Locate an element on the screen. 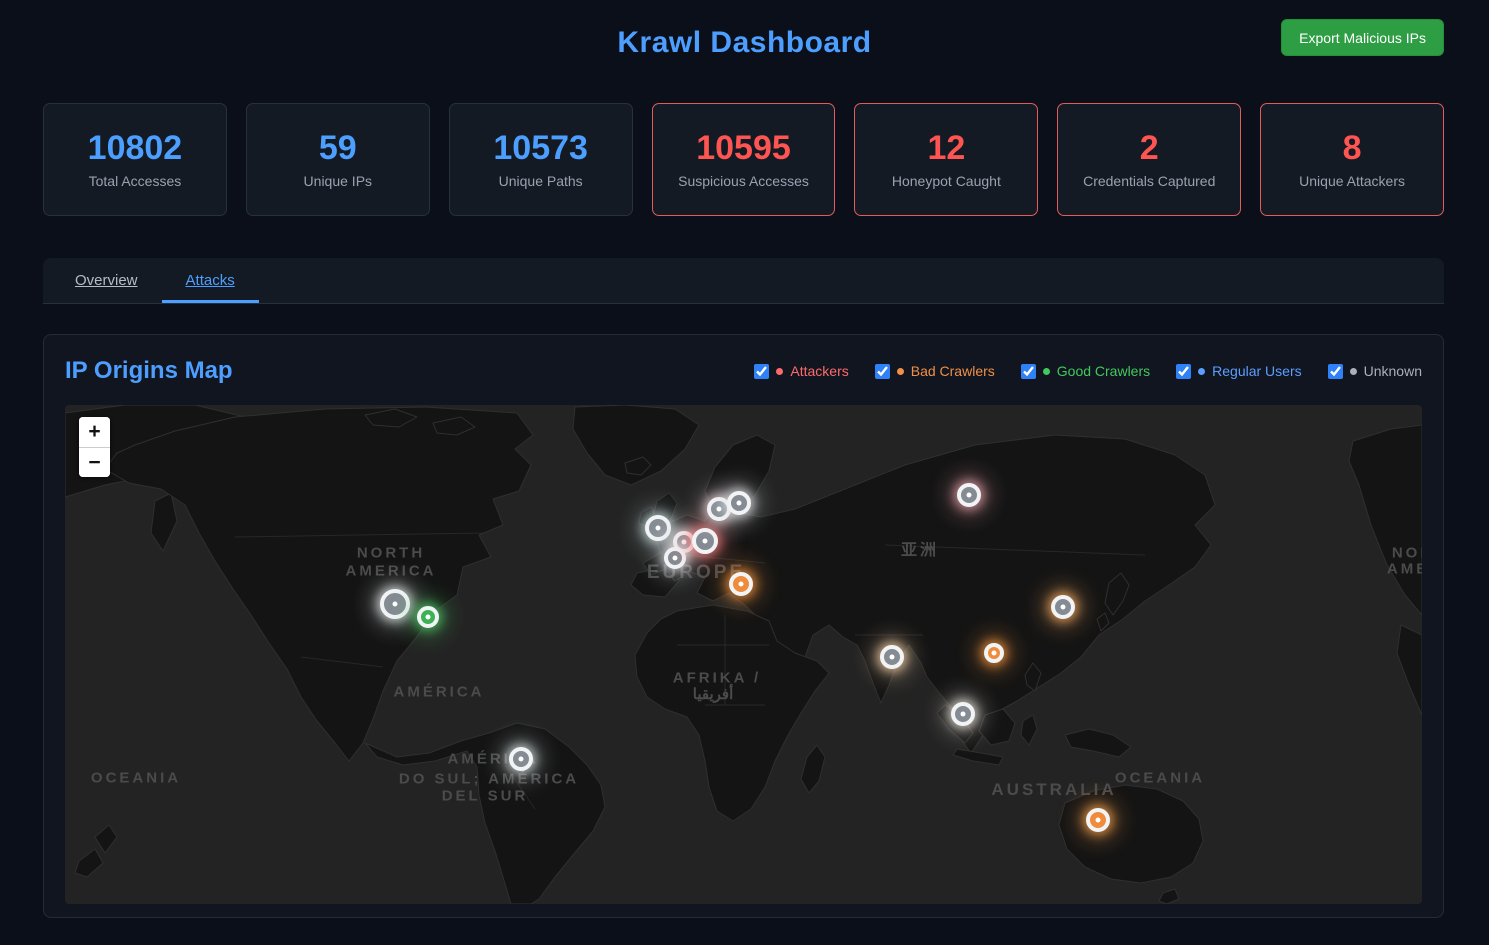 This screenshot has height=945, width=1489. legend-item-regular-users: Regular Users is located at coordinates (1239, 371).